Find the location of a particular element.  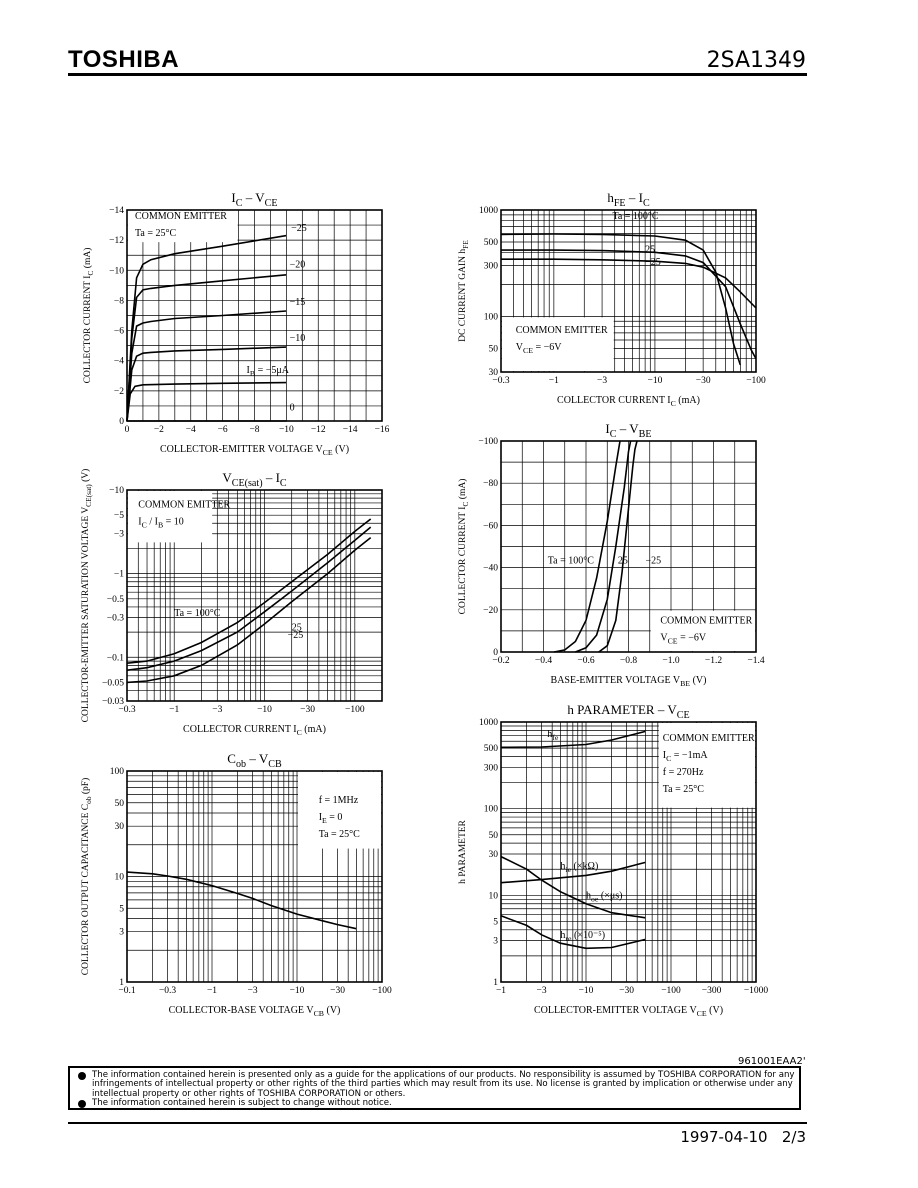

y-tick-label: −0.05 is located at coordinates (113, 683).